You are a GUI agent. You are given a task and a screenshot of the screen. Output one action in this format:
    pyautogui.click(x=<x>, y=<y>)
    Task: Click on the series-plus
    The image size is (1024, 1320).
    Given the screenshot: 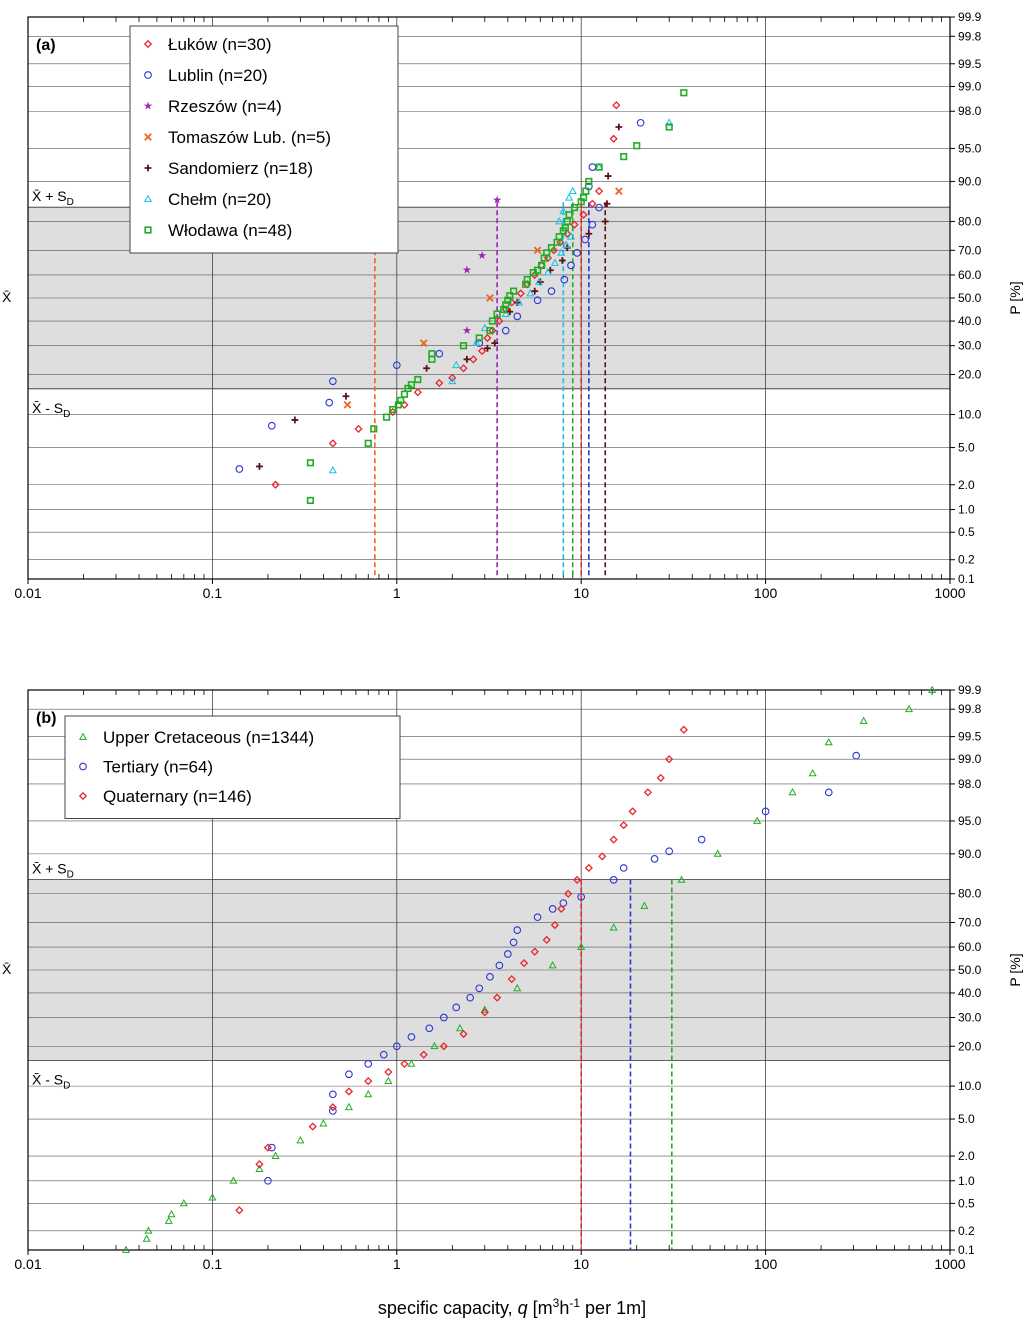 What is the action you would take?
    pyautogui.click(x=439, y=296)
    